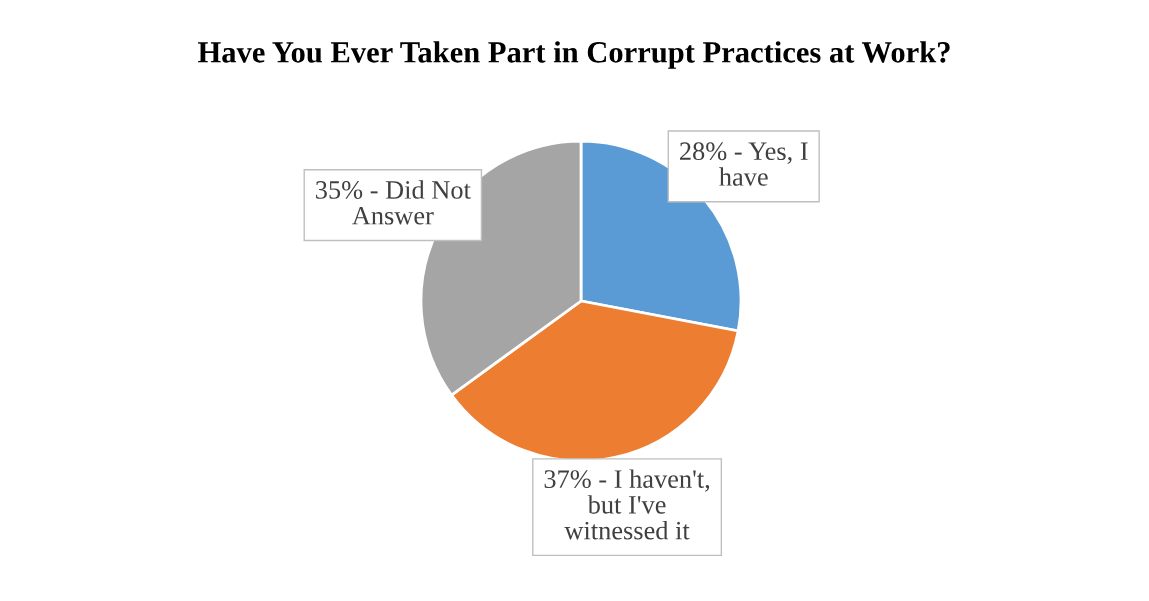 The image size is (1149, 601). Describe the element at coordinates (574, 55) in the screenshot. I see `chart-title: Have You Ever Taken Part in Corrupt Practices at Work?` at that location.